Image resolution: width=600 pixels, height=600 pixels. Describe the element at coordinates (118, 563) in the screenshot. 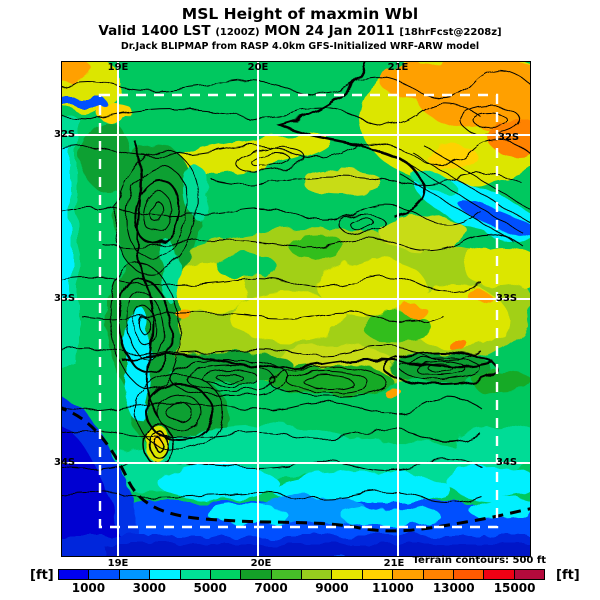

I see `axis-label-bottom-19e: 19E` at that location.